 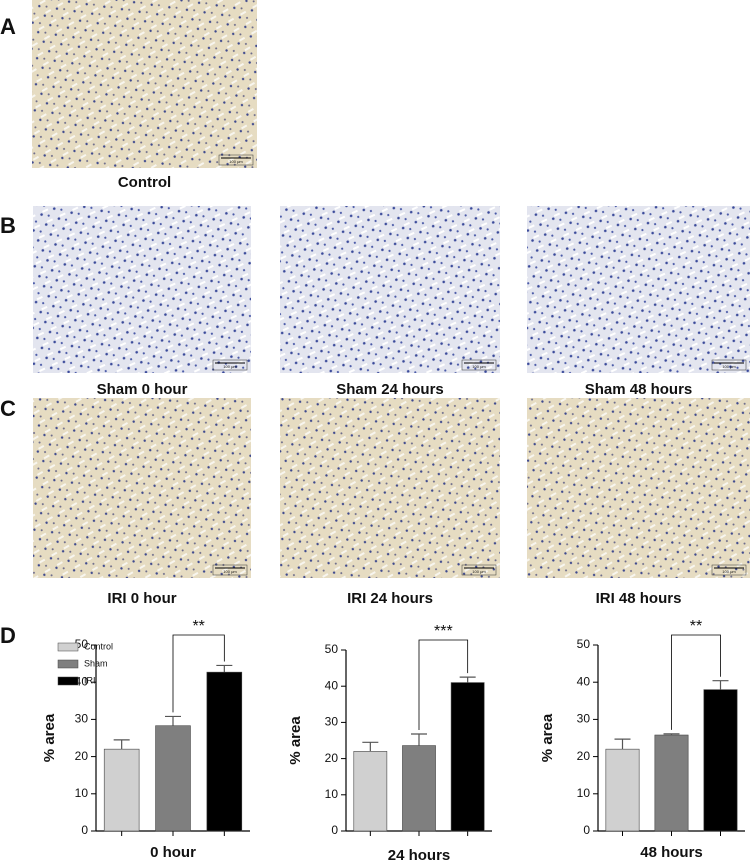 What do you see at coordinates (144, 182) in the screenshot?
I see `image-caption: Control` at bounding box center [144, 182].